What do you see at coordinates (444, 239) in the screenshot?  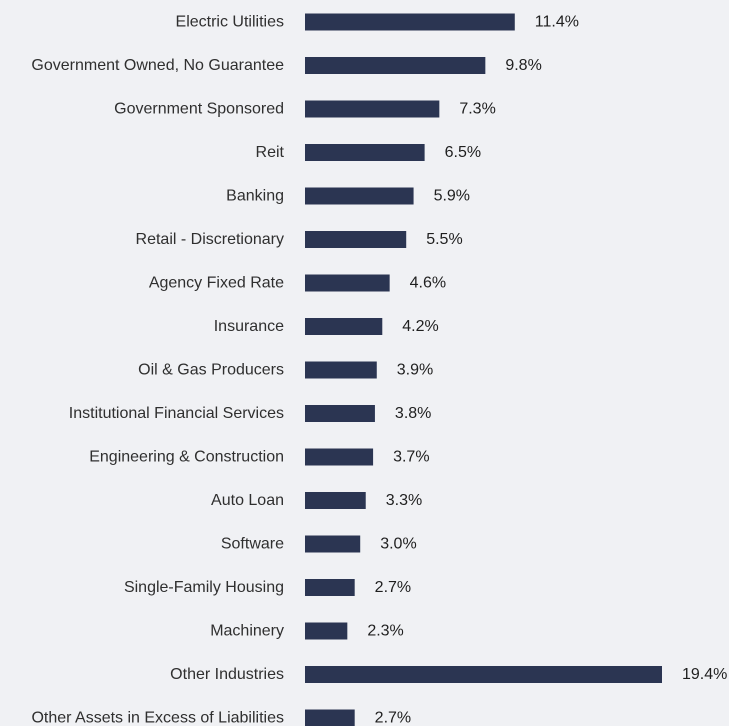 I see `value-label: 5.5%` at bounding box center [444, 239].